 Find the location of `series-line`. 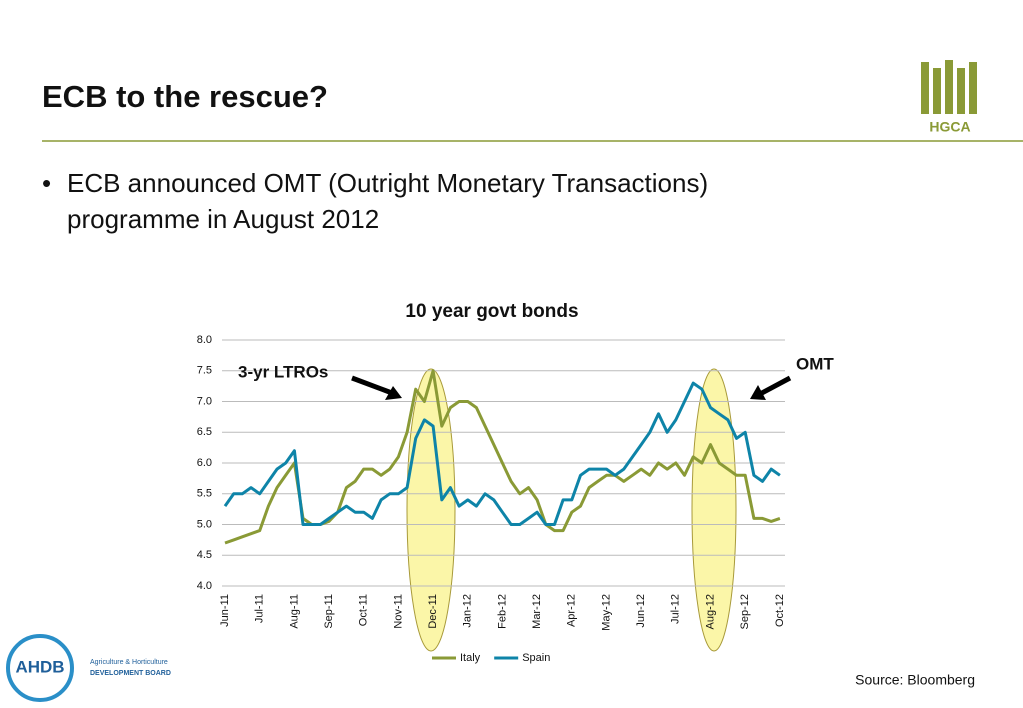

series-line is located at coordinates (502, 453).